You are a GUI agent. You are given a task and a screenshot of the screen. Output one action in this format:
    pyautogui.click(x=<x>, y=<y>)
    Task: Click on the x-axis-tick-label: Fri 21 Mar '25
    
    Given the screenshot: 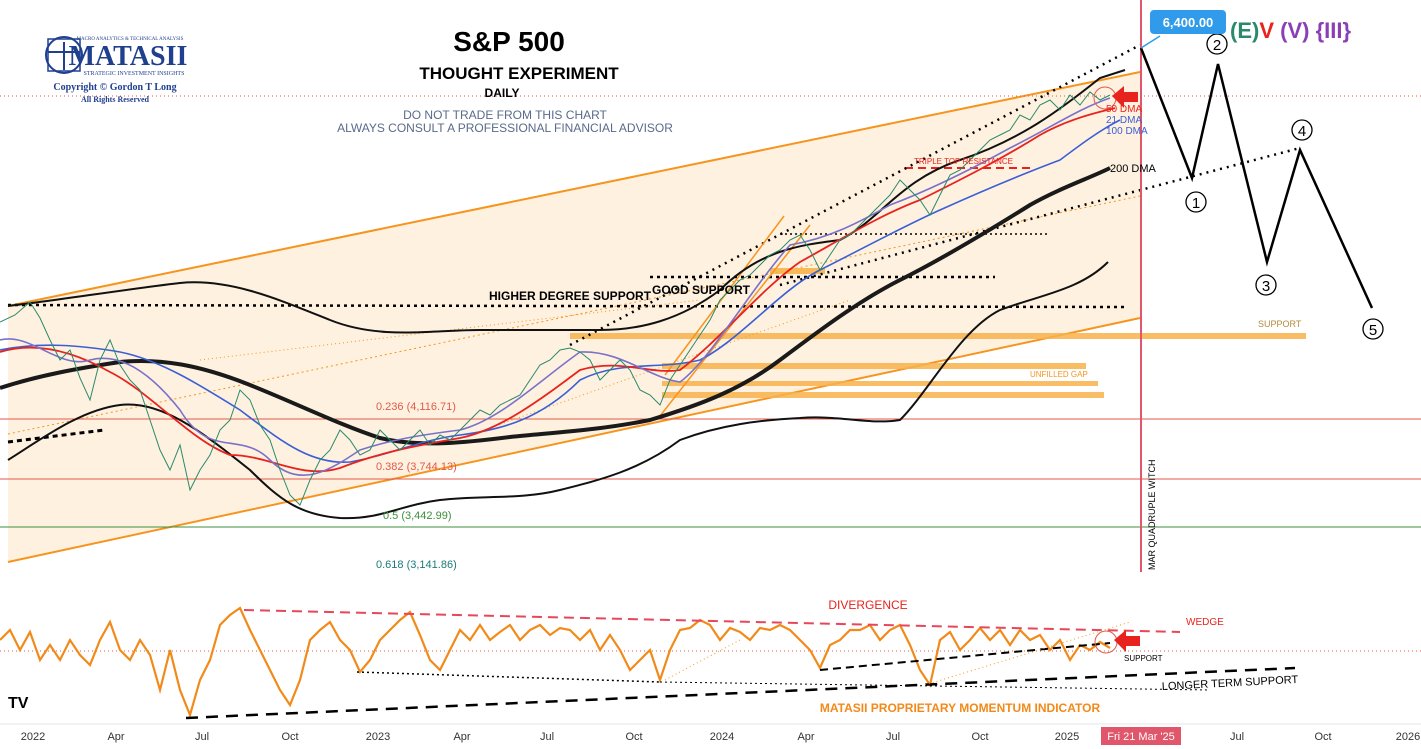 What is the action you would take?
    pyautogui.click(x=1141, y=737)
    